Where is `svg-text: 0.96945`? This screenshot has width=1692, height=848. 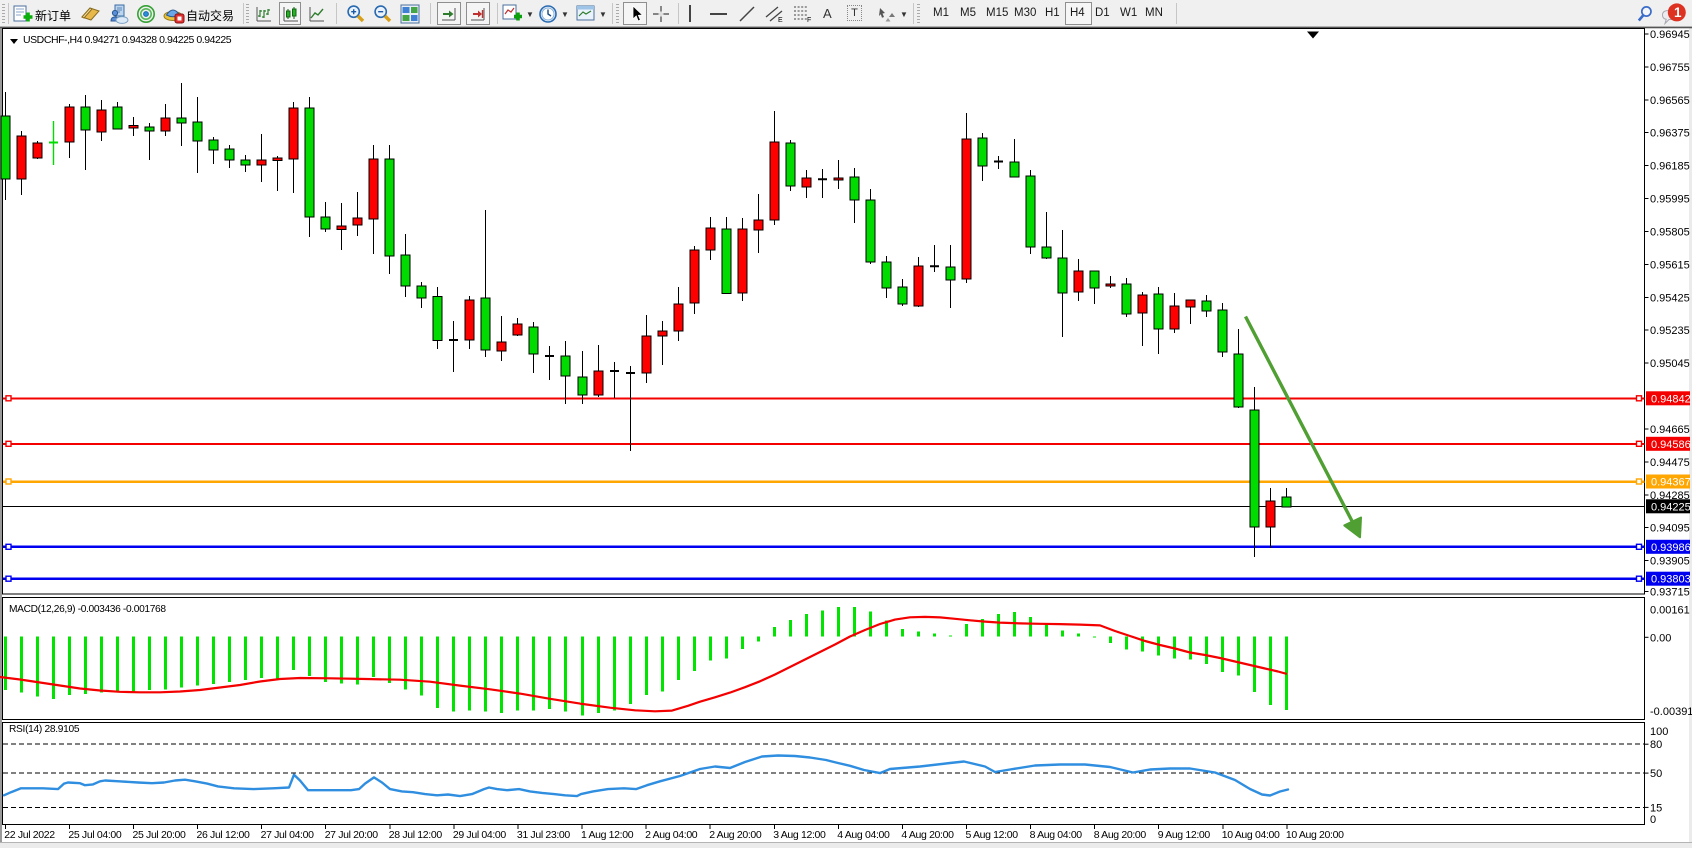 svg-text: 0.96945 is located at coordinates (1670, 35).